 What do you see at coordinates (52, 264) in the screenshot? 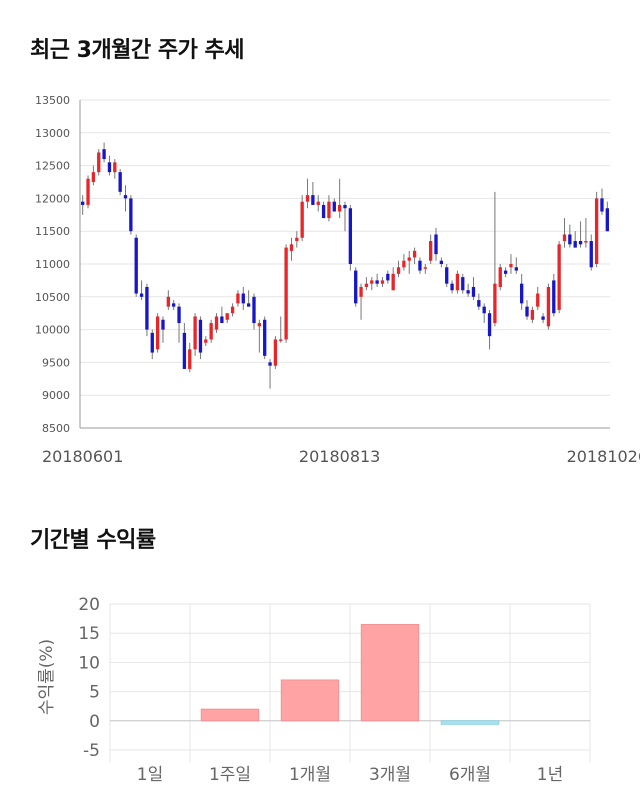
I see `y-tick-label: 11000` at bounding box center [52, 264].